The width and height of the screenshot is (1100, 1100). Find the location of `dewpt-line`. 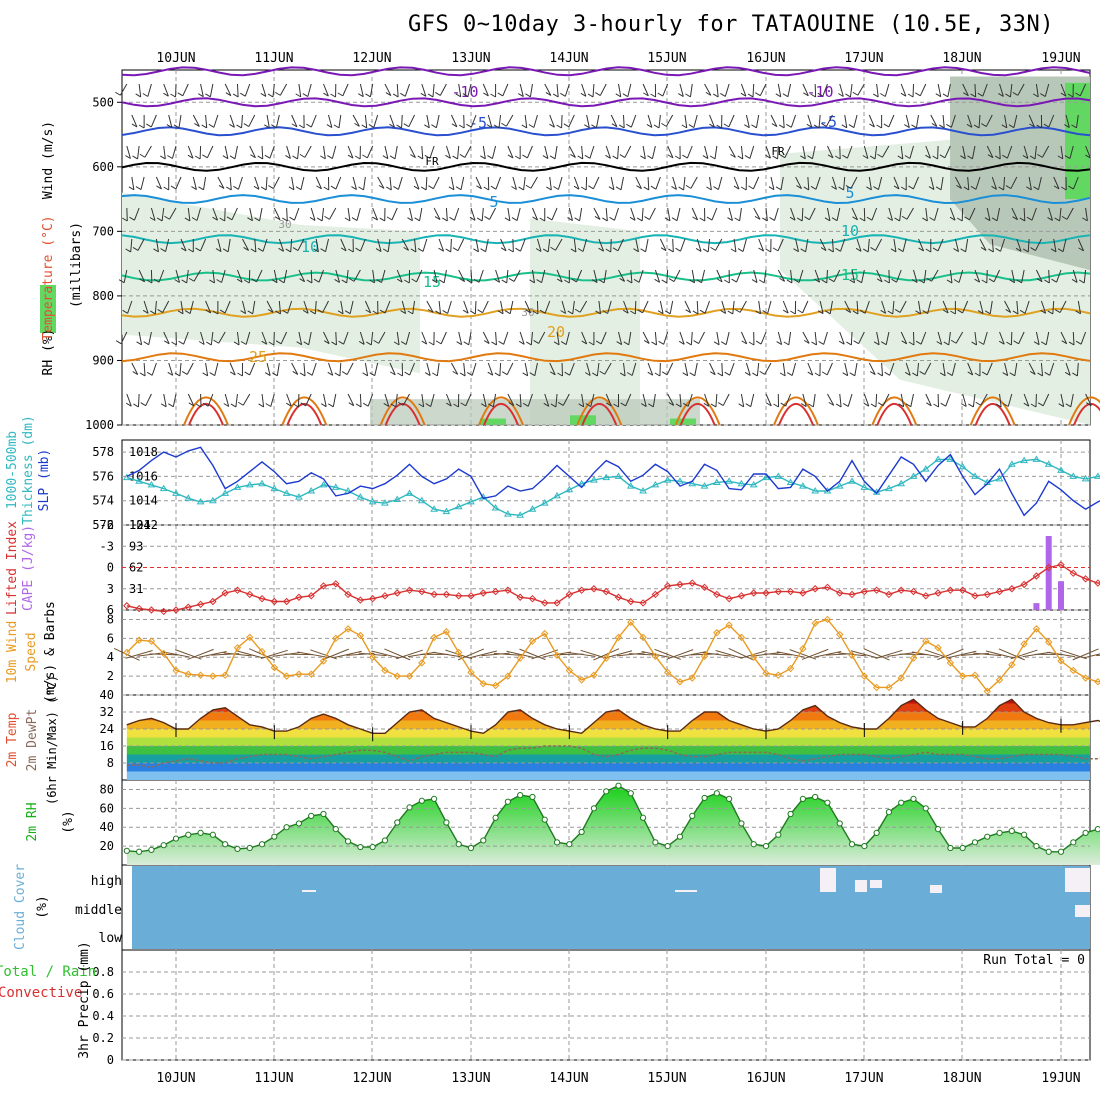

dewpt-line is located at coordinates (613, 757).